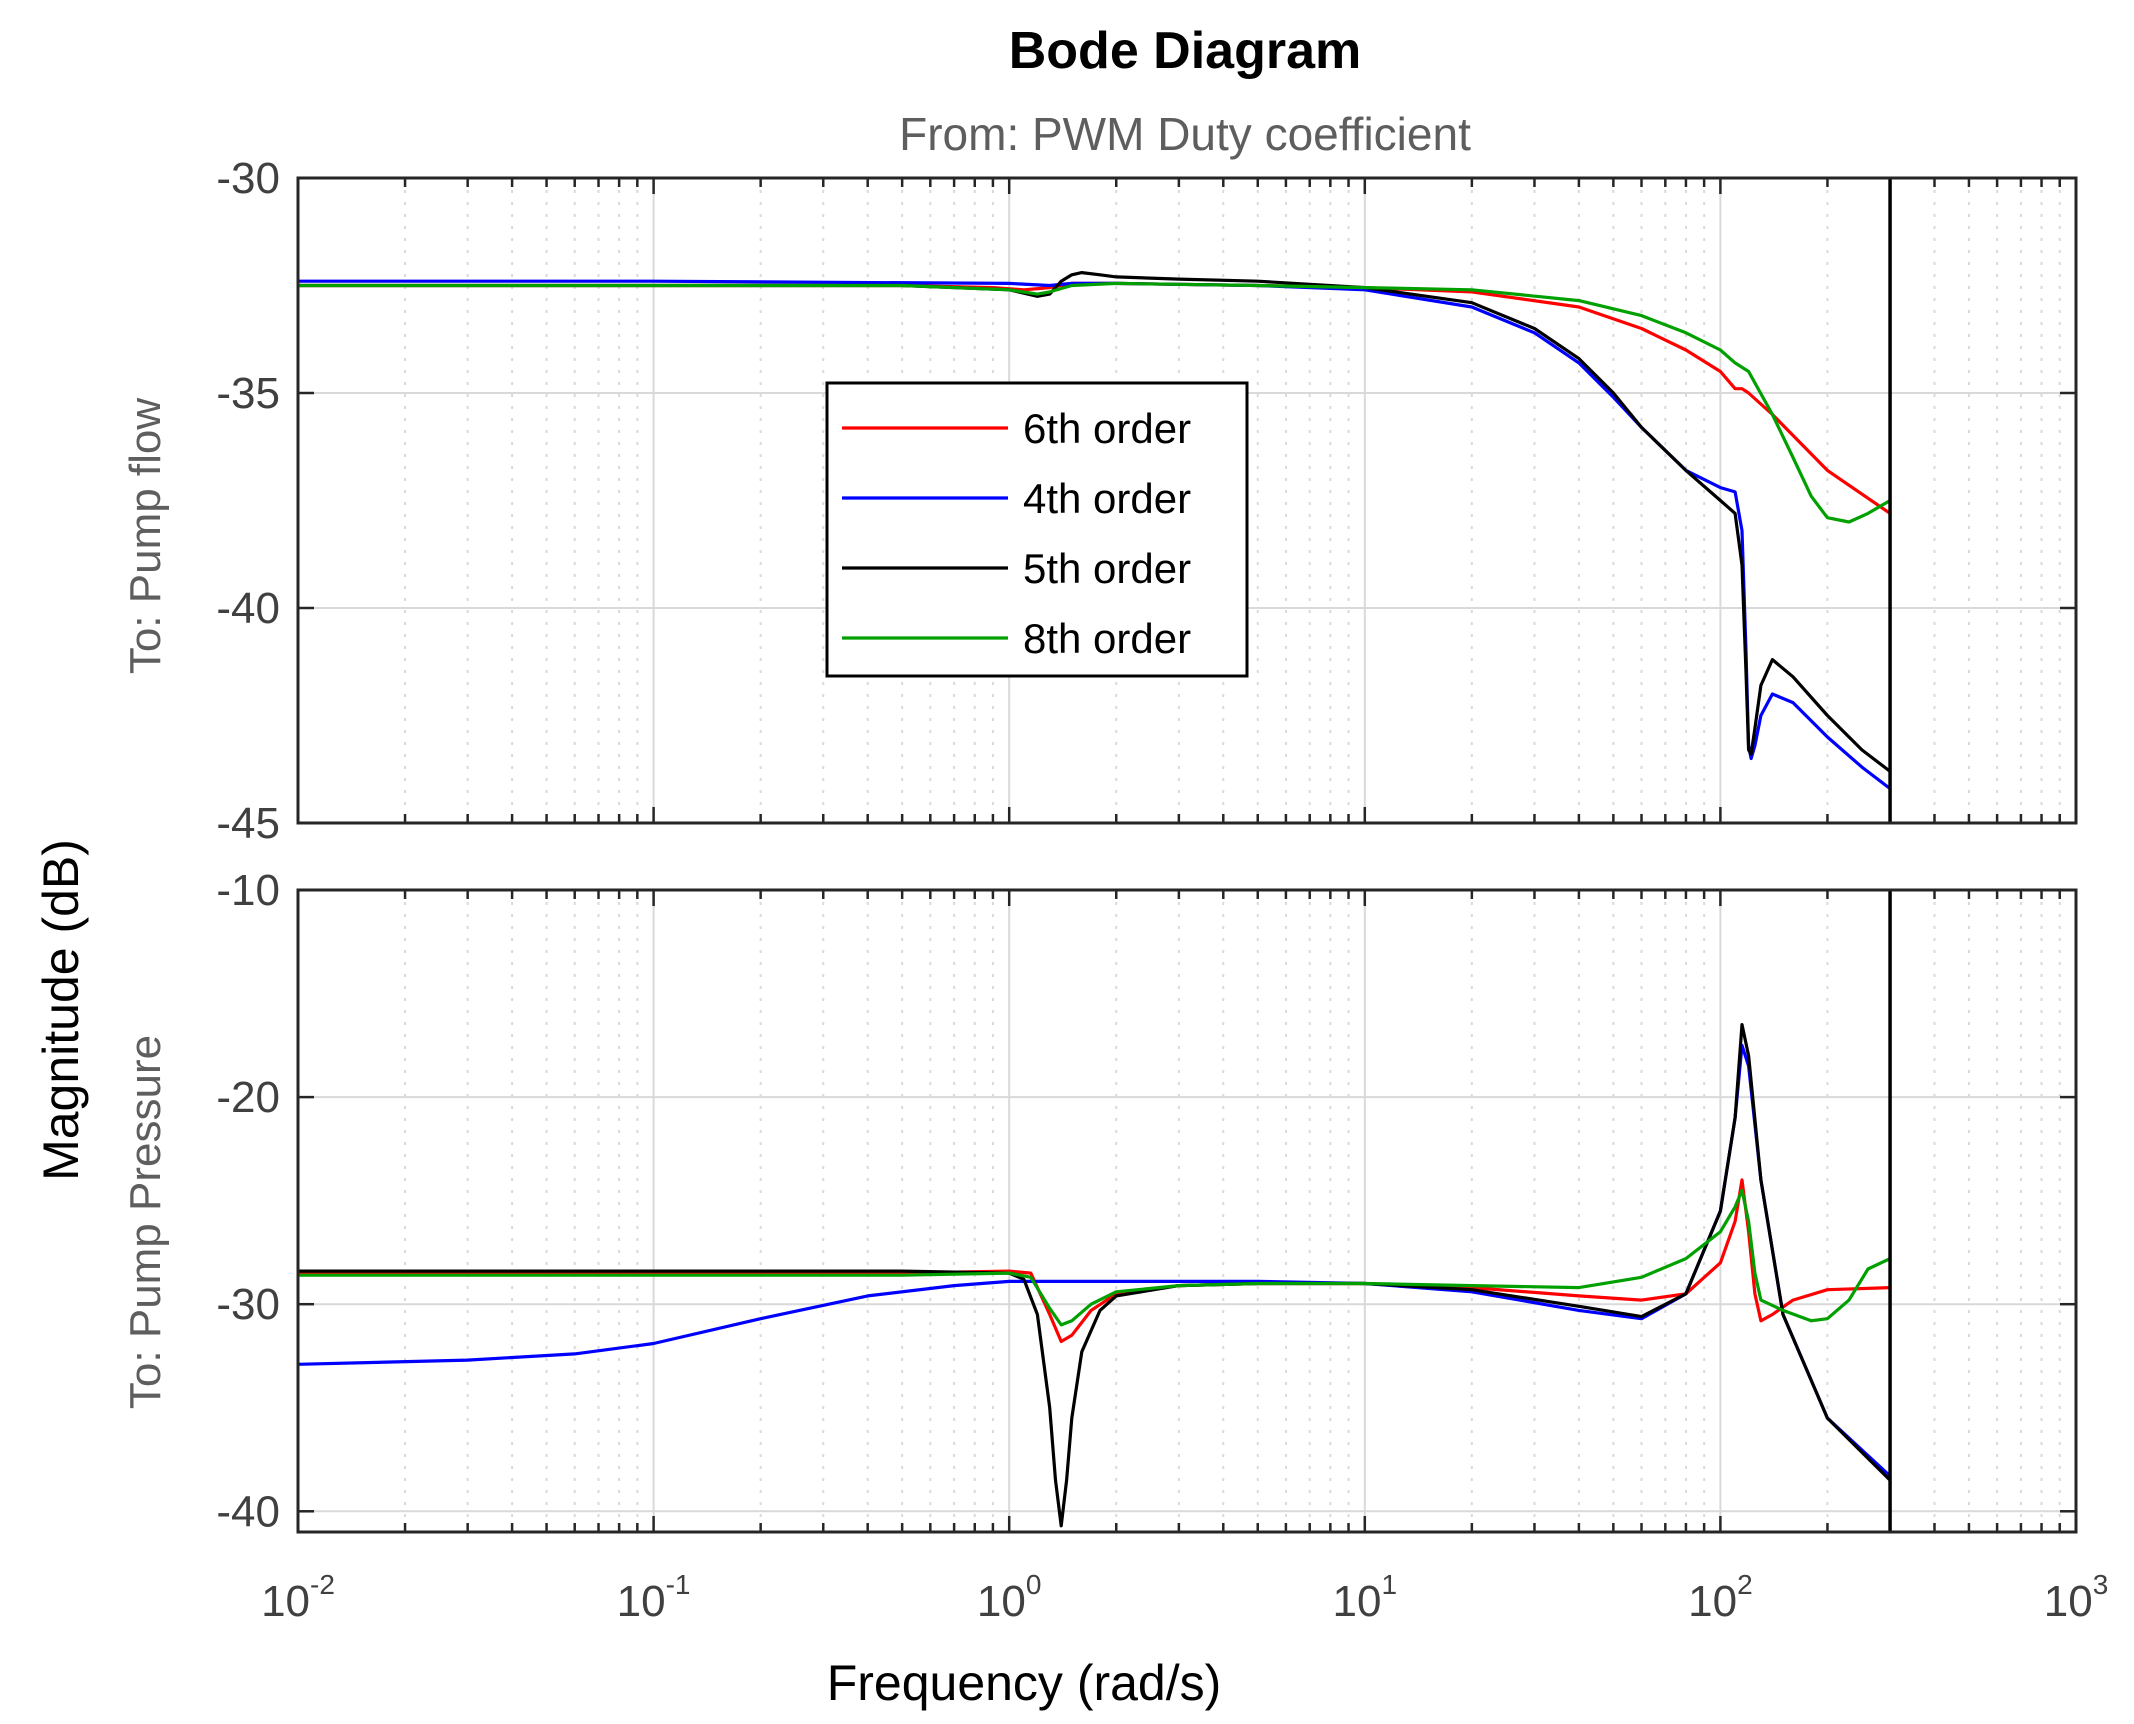  What do you see at coordinates (2101, 1584) in the screenshot?
I see `x-tick-exponent: 3` at bounding box center [2101, 1584].